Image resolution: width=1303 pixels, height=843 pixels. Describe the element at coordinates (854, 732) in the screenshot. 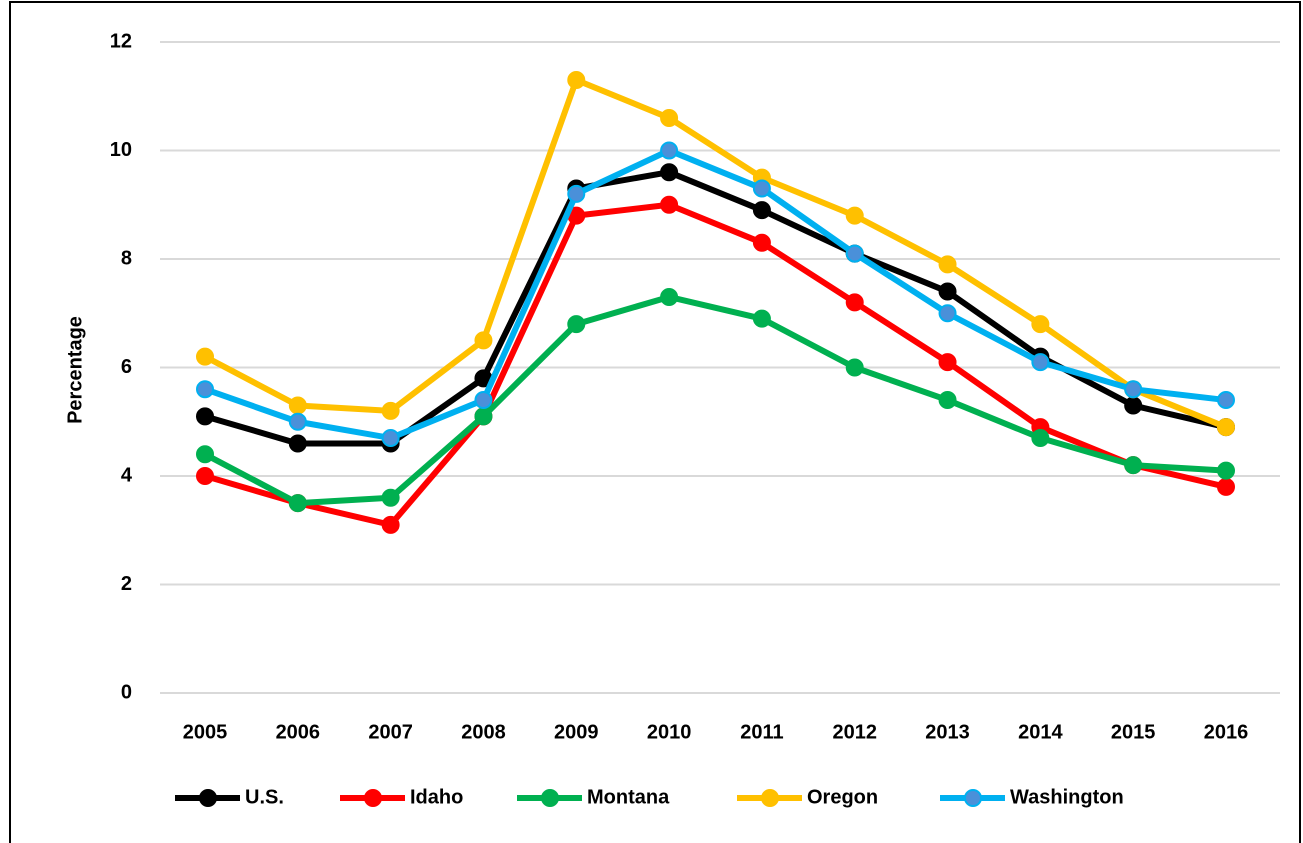

I see `x-tick-label: 2012` at that location.